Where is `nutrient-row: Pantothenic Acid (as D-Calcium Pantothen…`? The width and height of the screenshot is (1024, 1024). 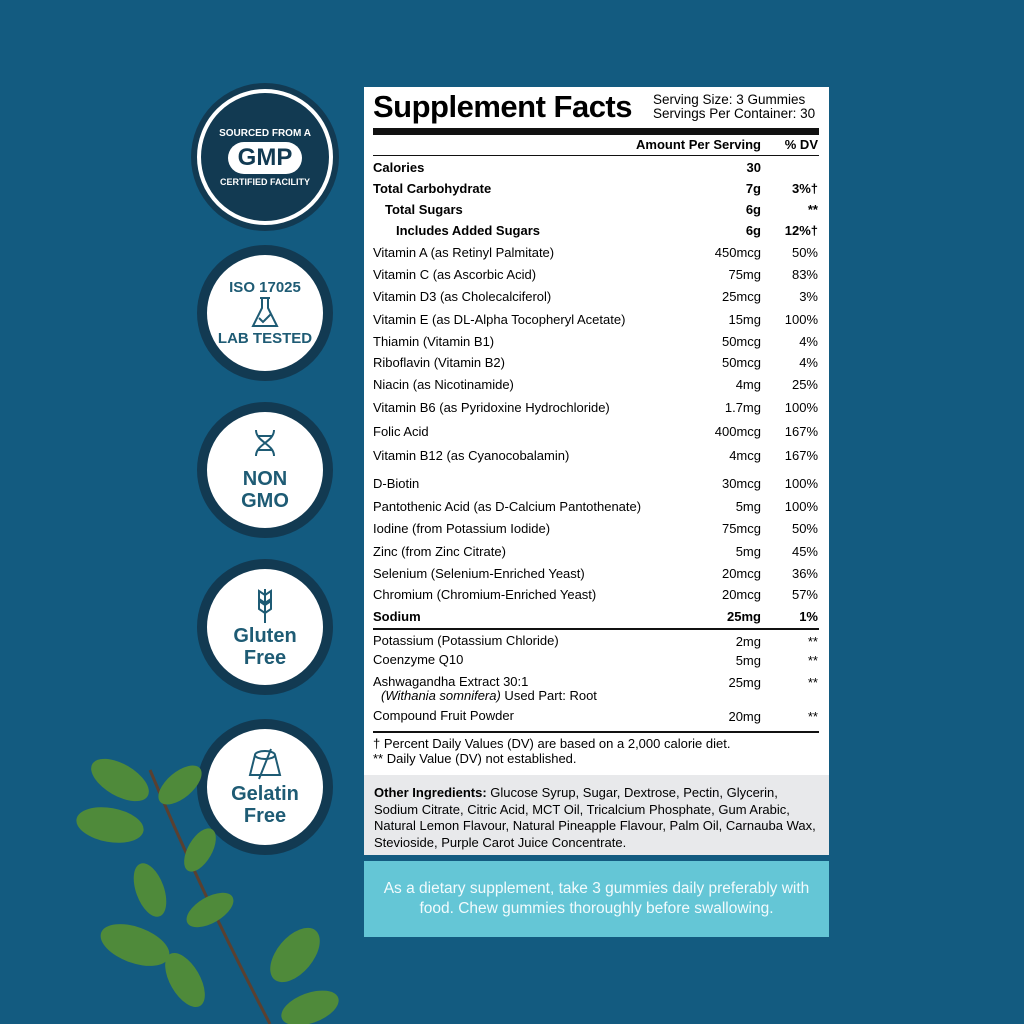
nutrient-row: Pantothenic Acid (as D-Calcium Pantothen… is located at coordinates (595, 506).